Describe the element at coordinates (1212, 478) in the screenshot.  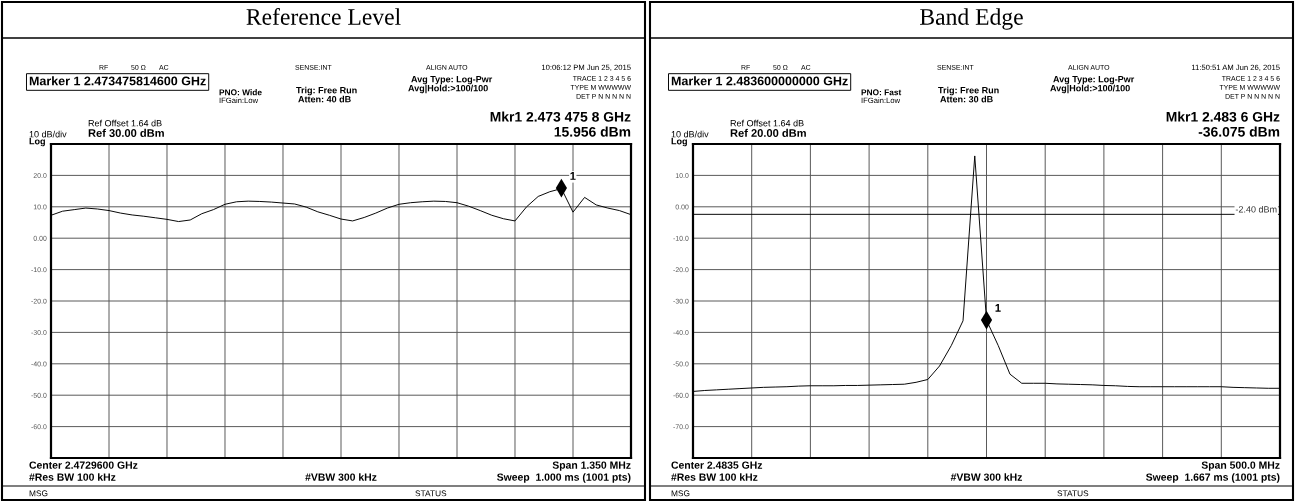
I see `text: Sweep 1.667 ms (1001 pts)` at that location.